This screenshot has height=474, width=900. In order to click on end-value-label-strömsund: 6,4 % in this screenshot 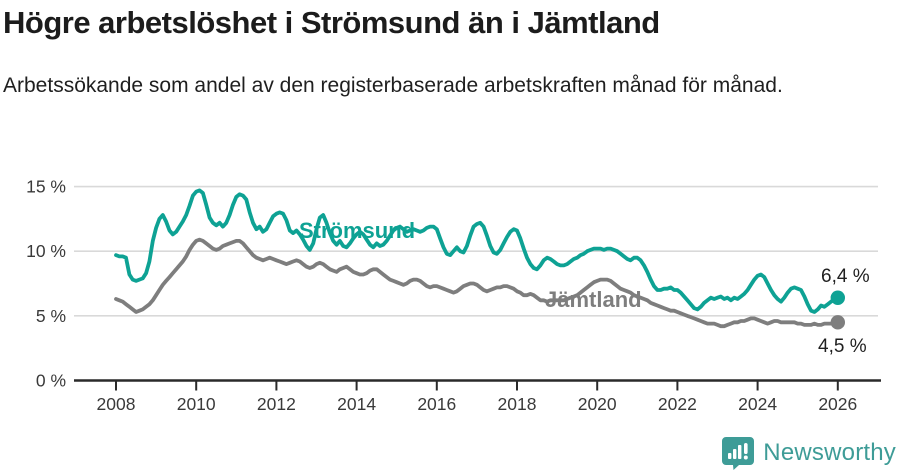, I will do `click(845, 276)`.